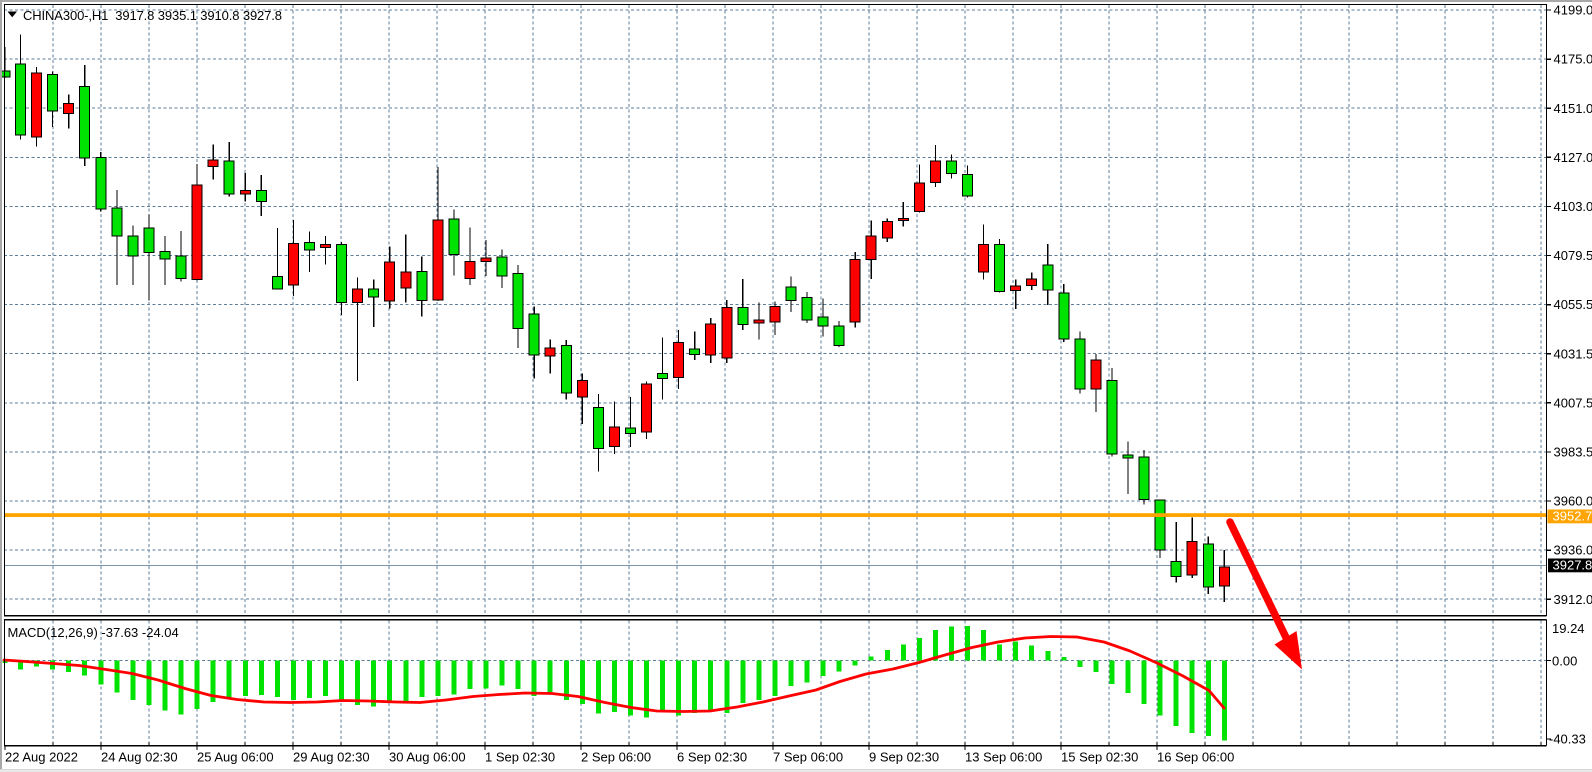  Describe the element at coordinates (1003, 757) in the screenshot. I see `svg-text: 13 Sep 06:00` at that location.